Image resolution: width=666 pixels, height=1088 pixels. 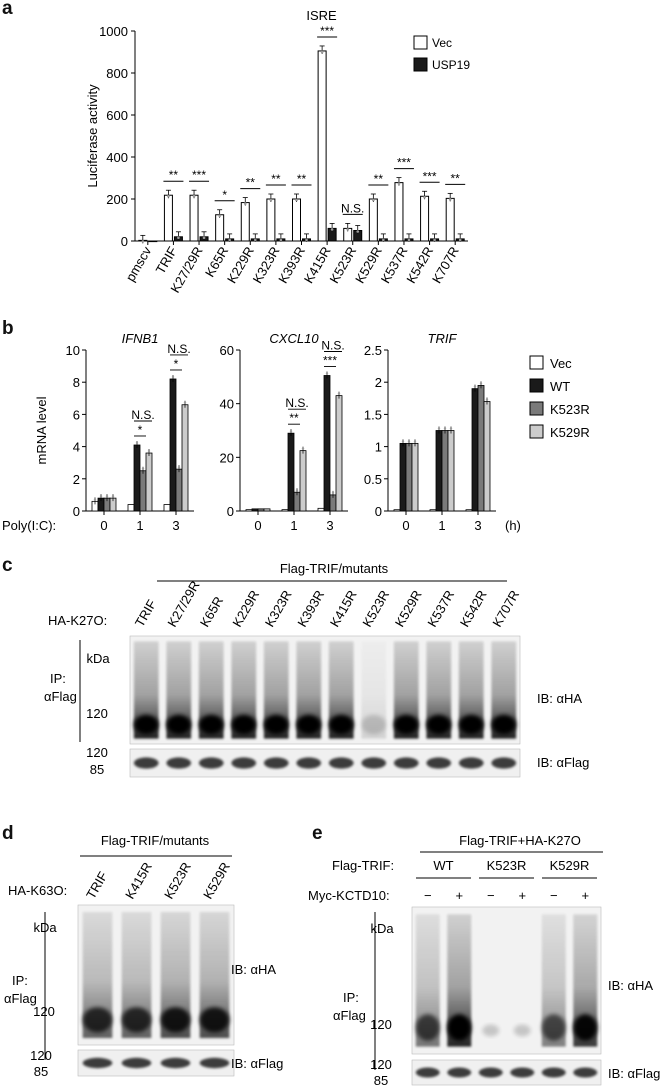 What do you see at coordinates (145, 613) in the screenshot?
I see `lane-label: TRIF` at bounding box center [145, 613].